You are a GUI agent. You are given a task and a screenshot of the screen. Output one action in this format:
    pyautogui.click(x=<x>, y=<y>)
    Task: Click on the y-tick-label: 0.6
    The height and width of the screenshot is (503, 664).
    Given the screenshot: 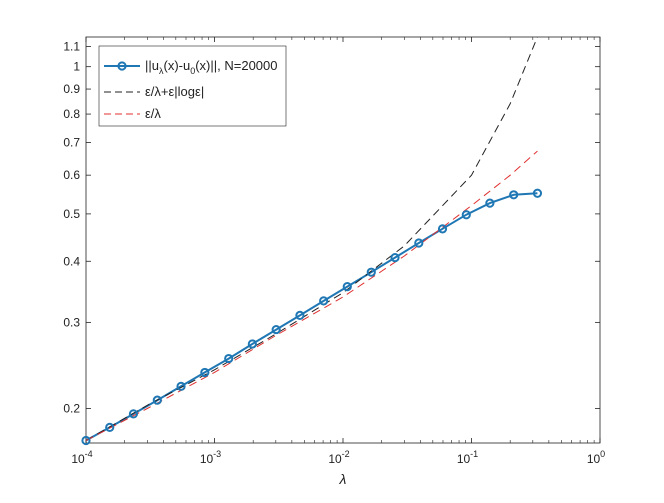 What is the action you would take?
    pyautogui.click(x=71, y=175)
    